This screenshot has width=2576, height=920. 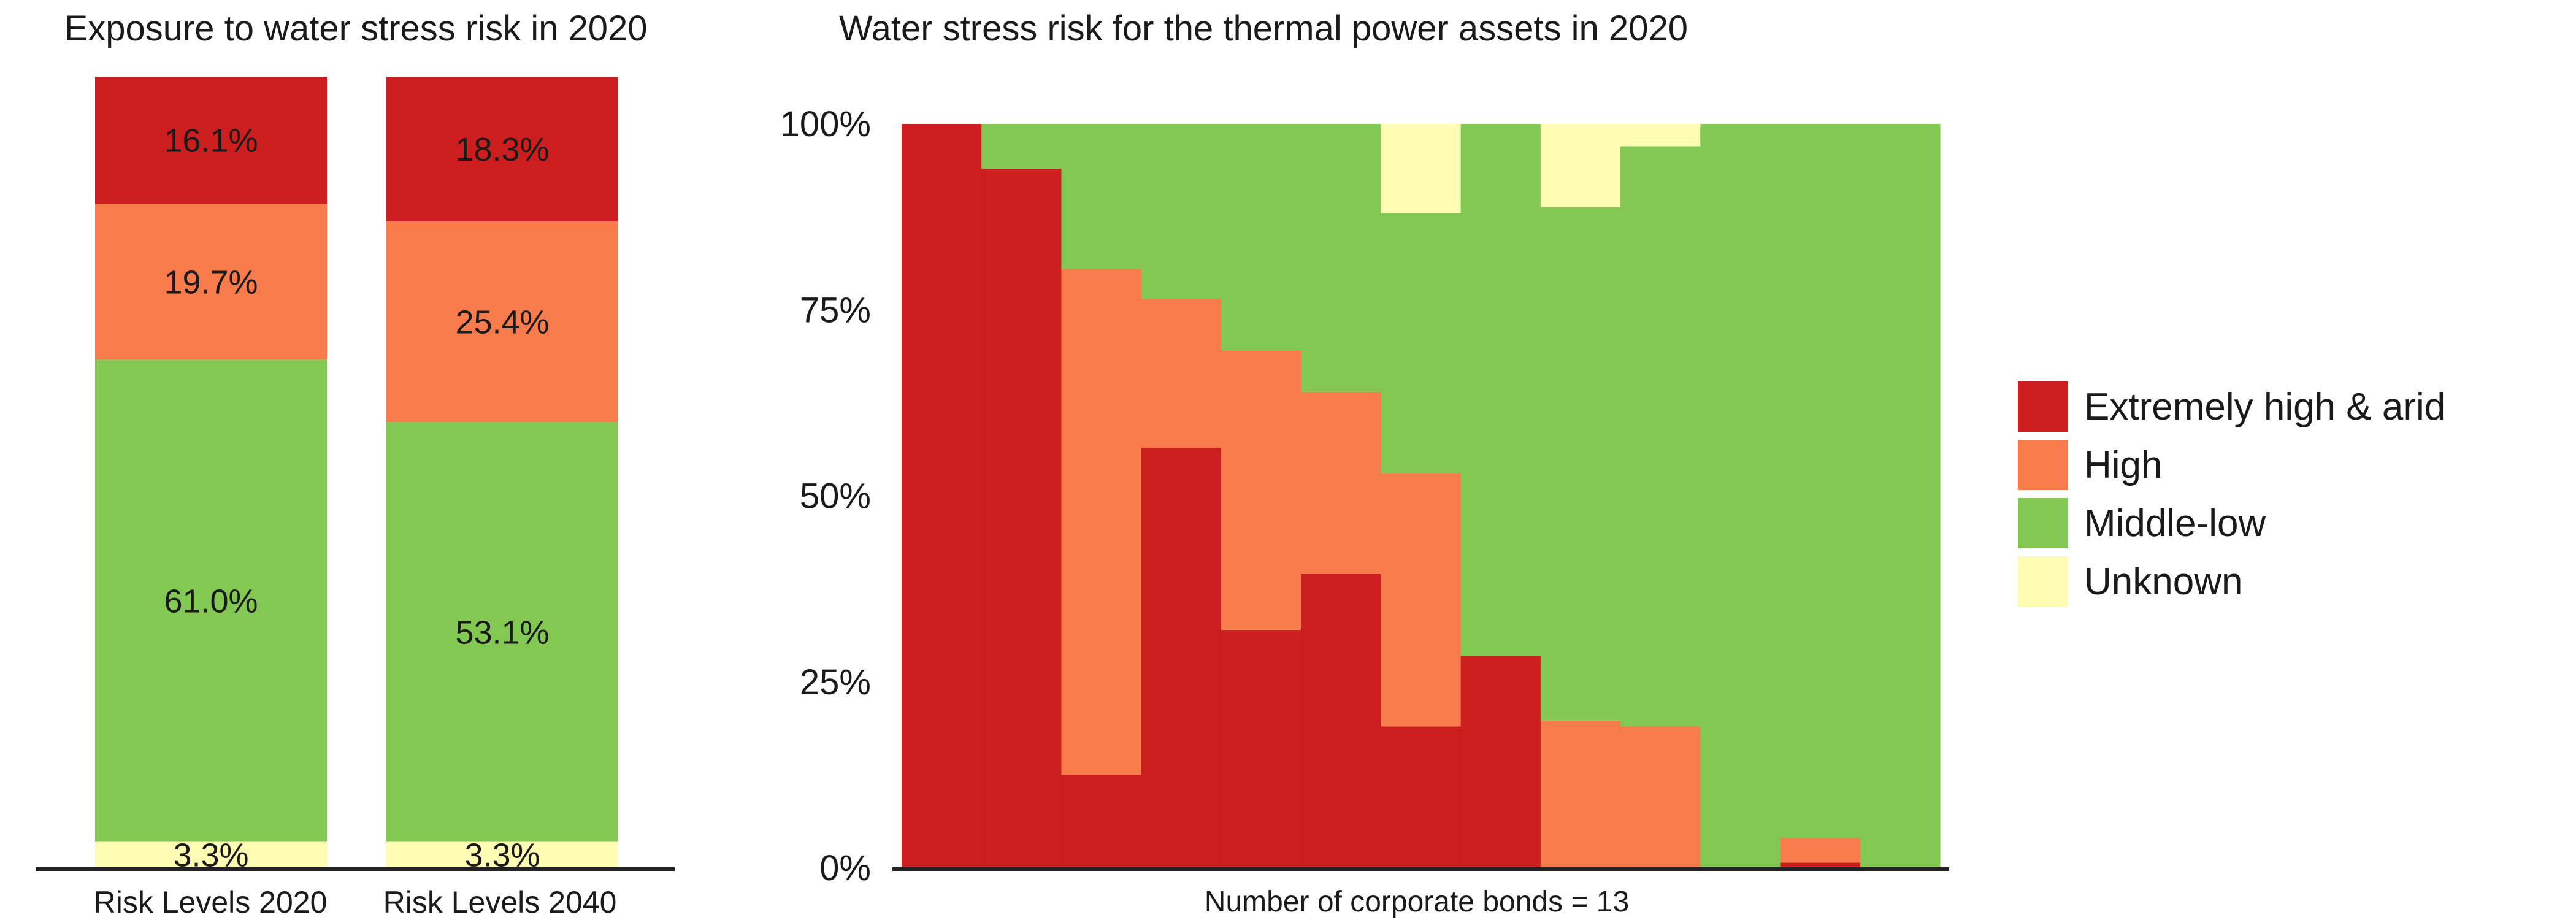 I want to click on bond-3-extremely-high-and-arid-segment, so click(x=1101, y=821).